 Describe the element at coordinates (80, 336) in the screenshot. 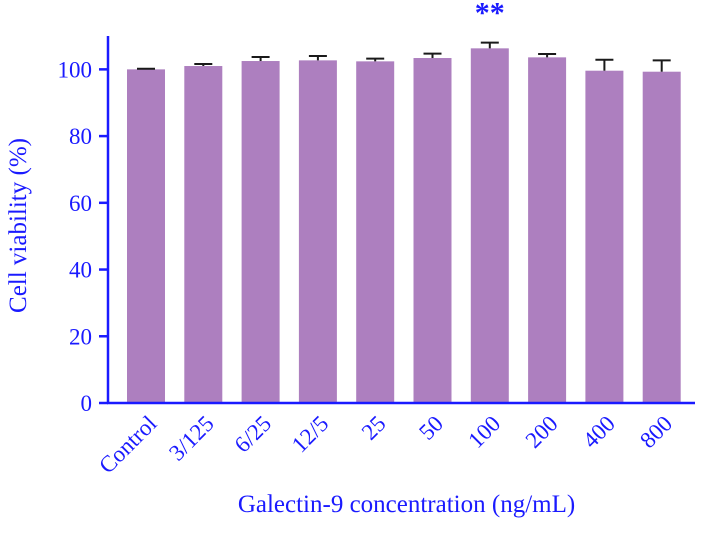

I see `y-tick-label: 20` at that location.